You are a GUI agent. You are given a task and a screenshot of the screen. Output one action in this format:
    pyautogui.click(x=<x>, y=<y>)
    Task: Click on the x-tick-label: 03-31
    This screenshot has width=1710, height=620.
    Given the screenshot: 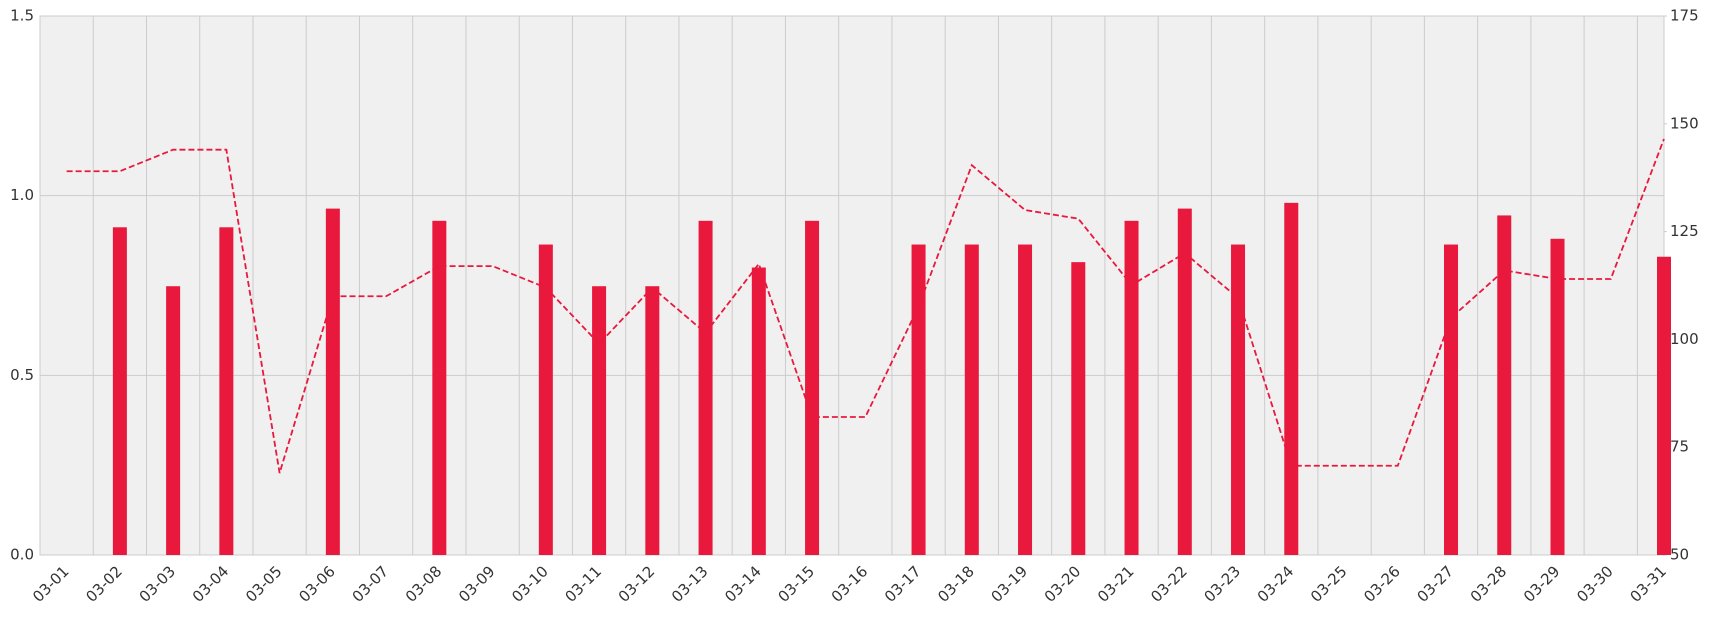 What is the action you would take?
    pyautogui.click(x=1648, y=584)
    